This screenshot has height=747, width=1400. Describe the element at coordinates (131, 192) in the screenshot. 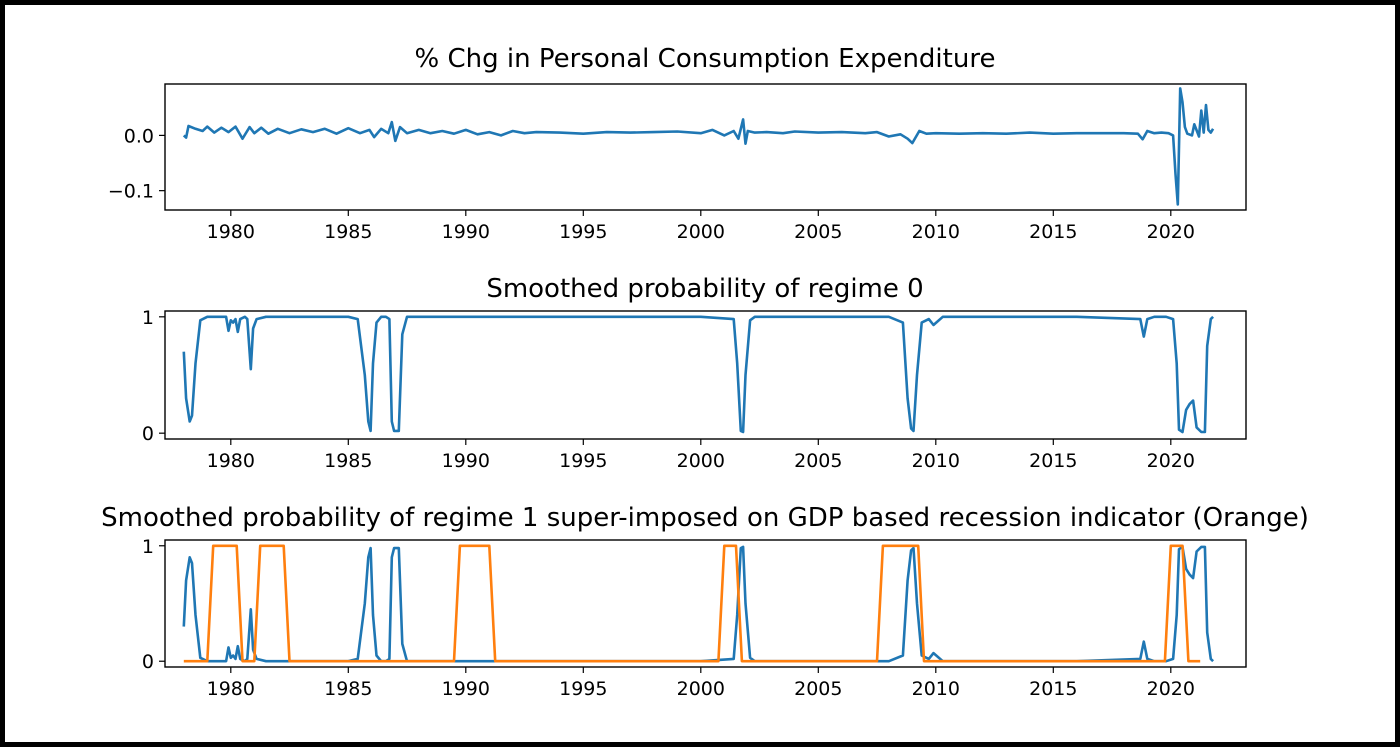

I see `y-tick-label: −0.1` at that location.